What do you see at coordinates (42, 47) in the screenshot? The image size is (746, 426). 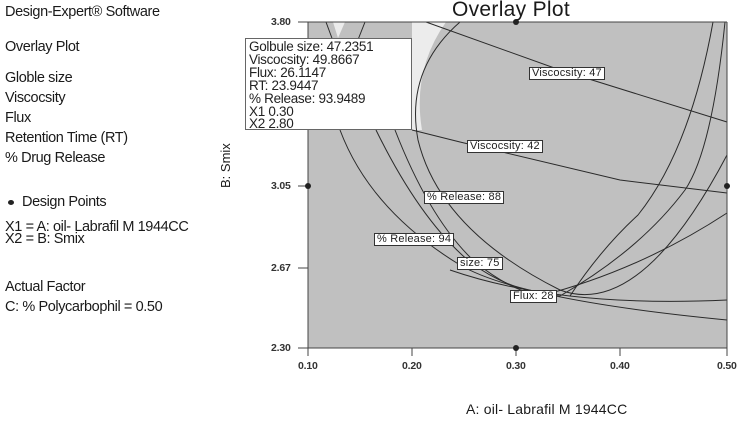 I see `plot-type: Overlay Plot` at bounding box center [42, 47].